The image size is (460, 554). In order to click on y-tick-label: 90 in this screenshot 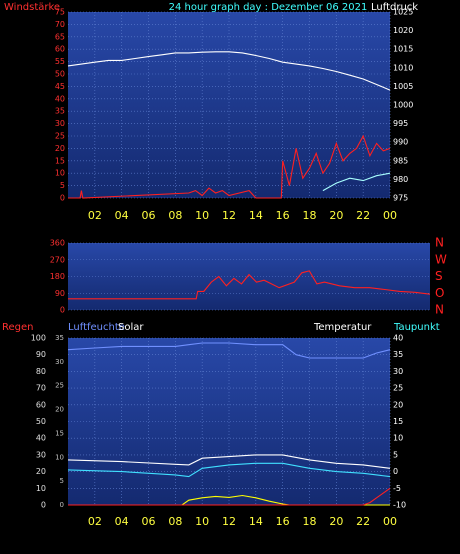, I will do `click(60, 293)`.